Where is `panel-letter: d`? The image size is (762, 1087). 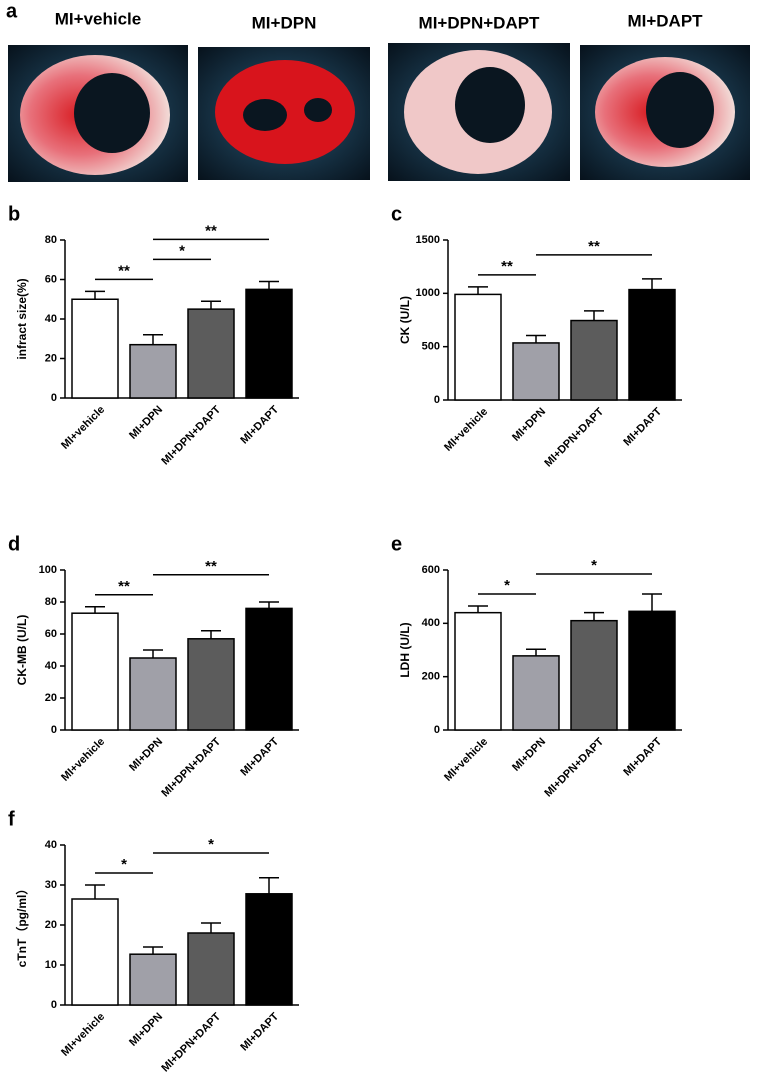 panel-letter: d is located at coordinates (14, 544).